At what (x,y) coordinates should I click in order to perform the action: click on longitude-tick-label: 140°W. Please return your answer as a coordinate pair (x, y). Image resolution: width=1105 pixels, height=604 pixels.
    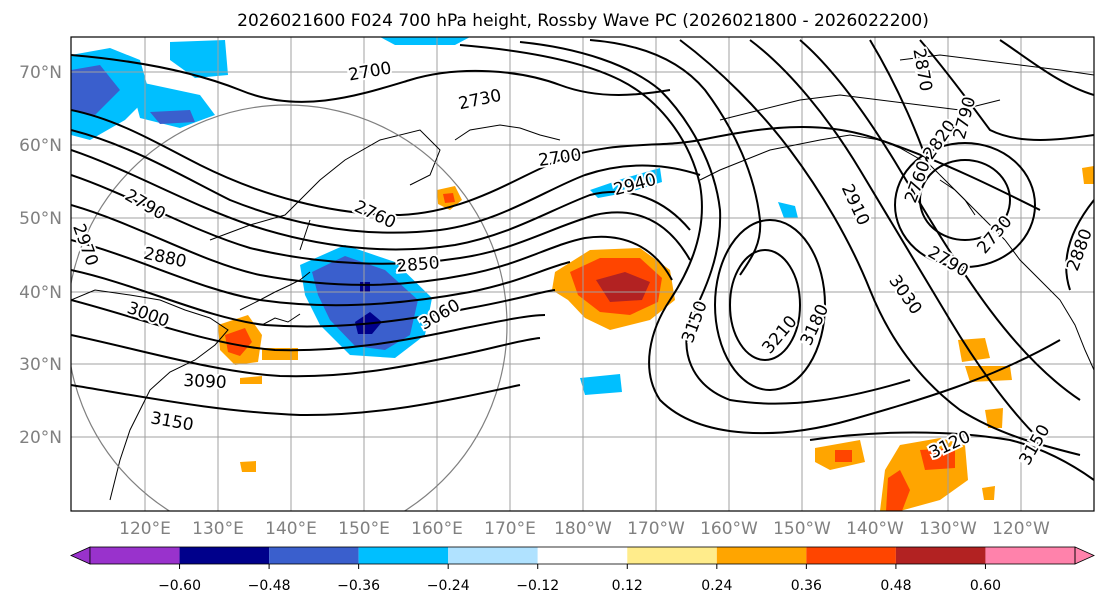
    Looking at the image, I should click on (875, 529).